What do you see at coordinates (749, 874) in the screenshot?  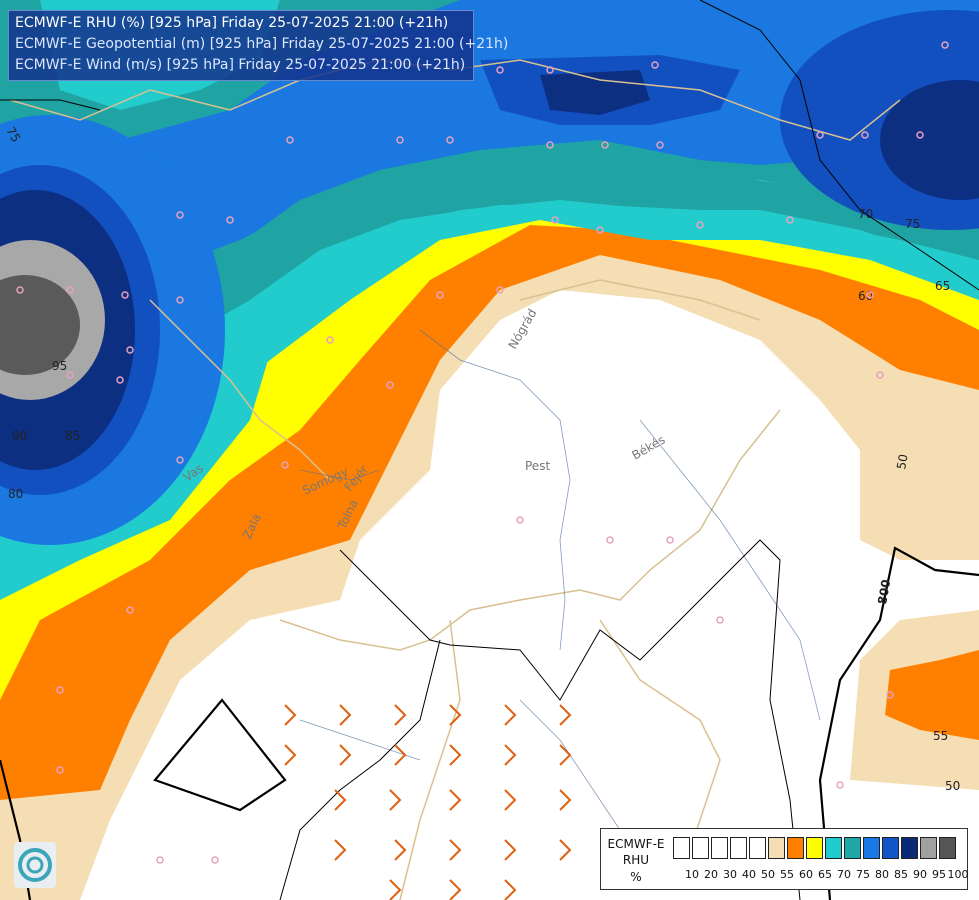 I see `legend-tick: 40` at bounding box center [749, 874].